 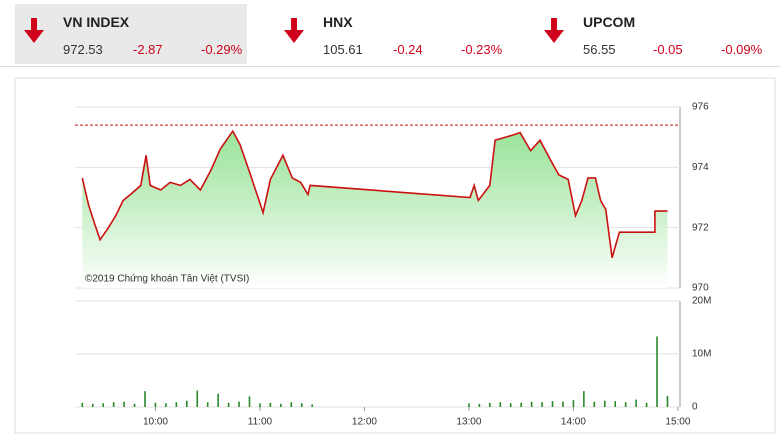 What do you see at coordinates (155, 422) in the screenshot?
I see `x-tick-label: 10:00` at bounding box center [155, 422].